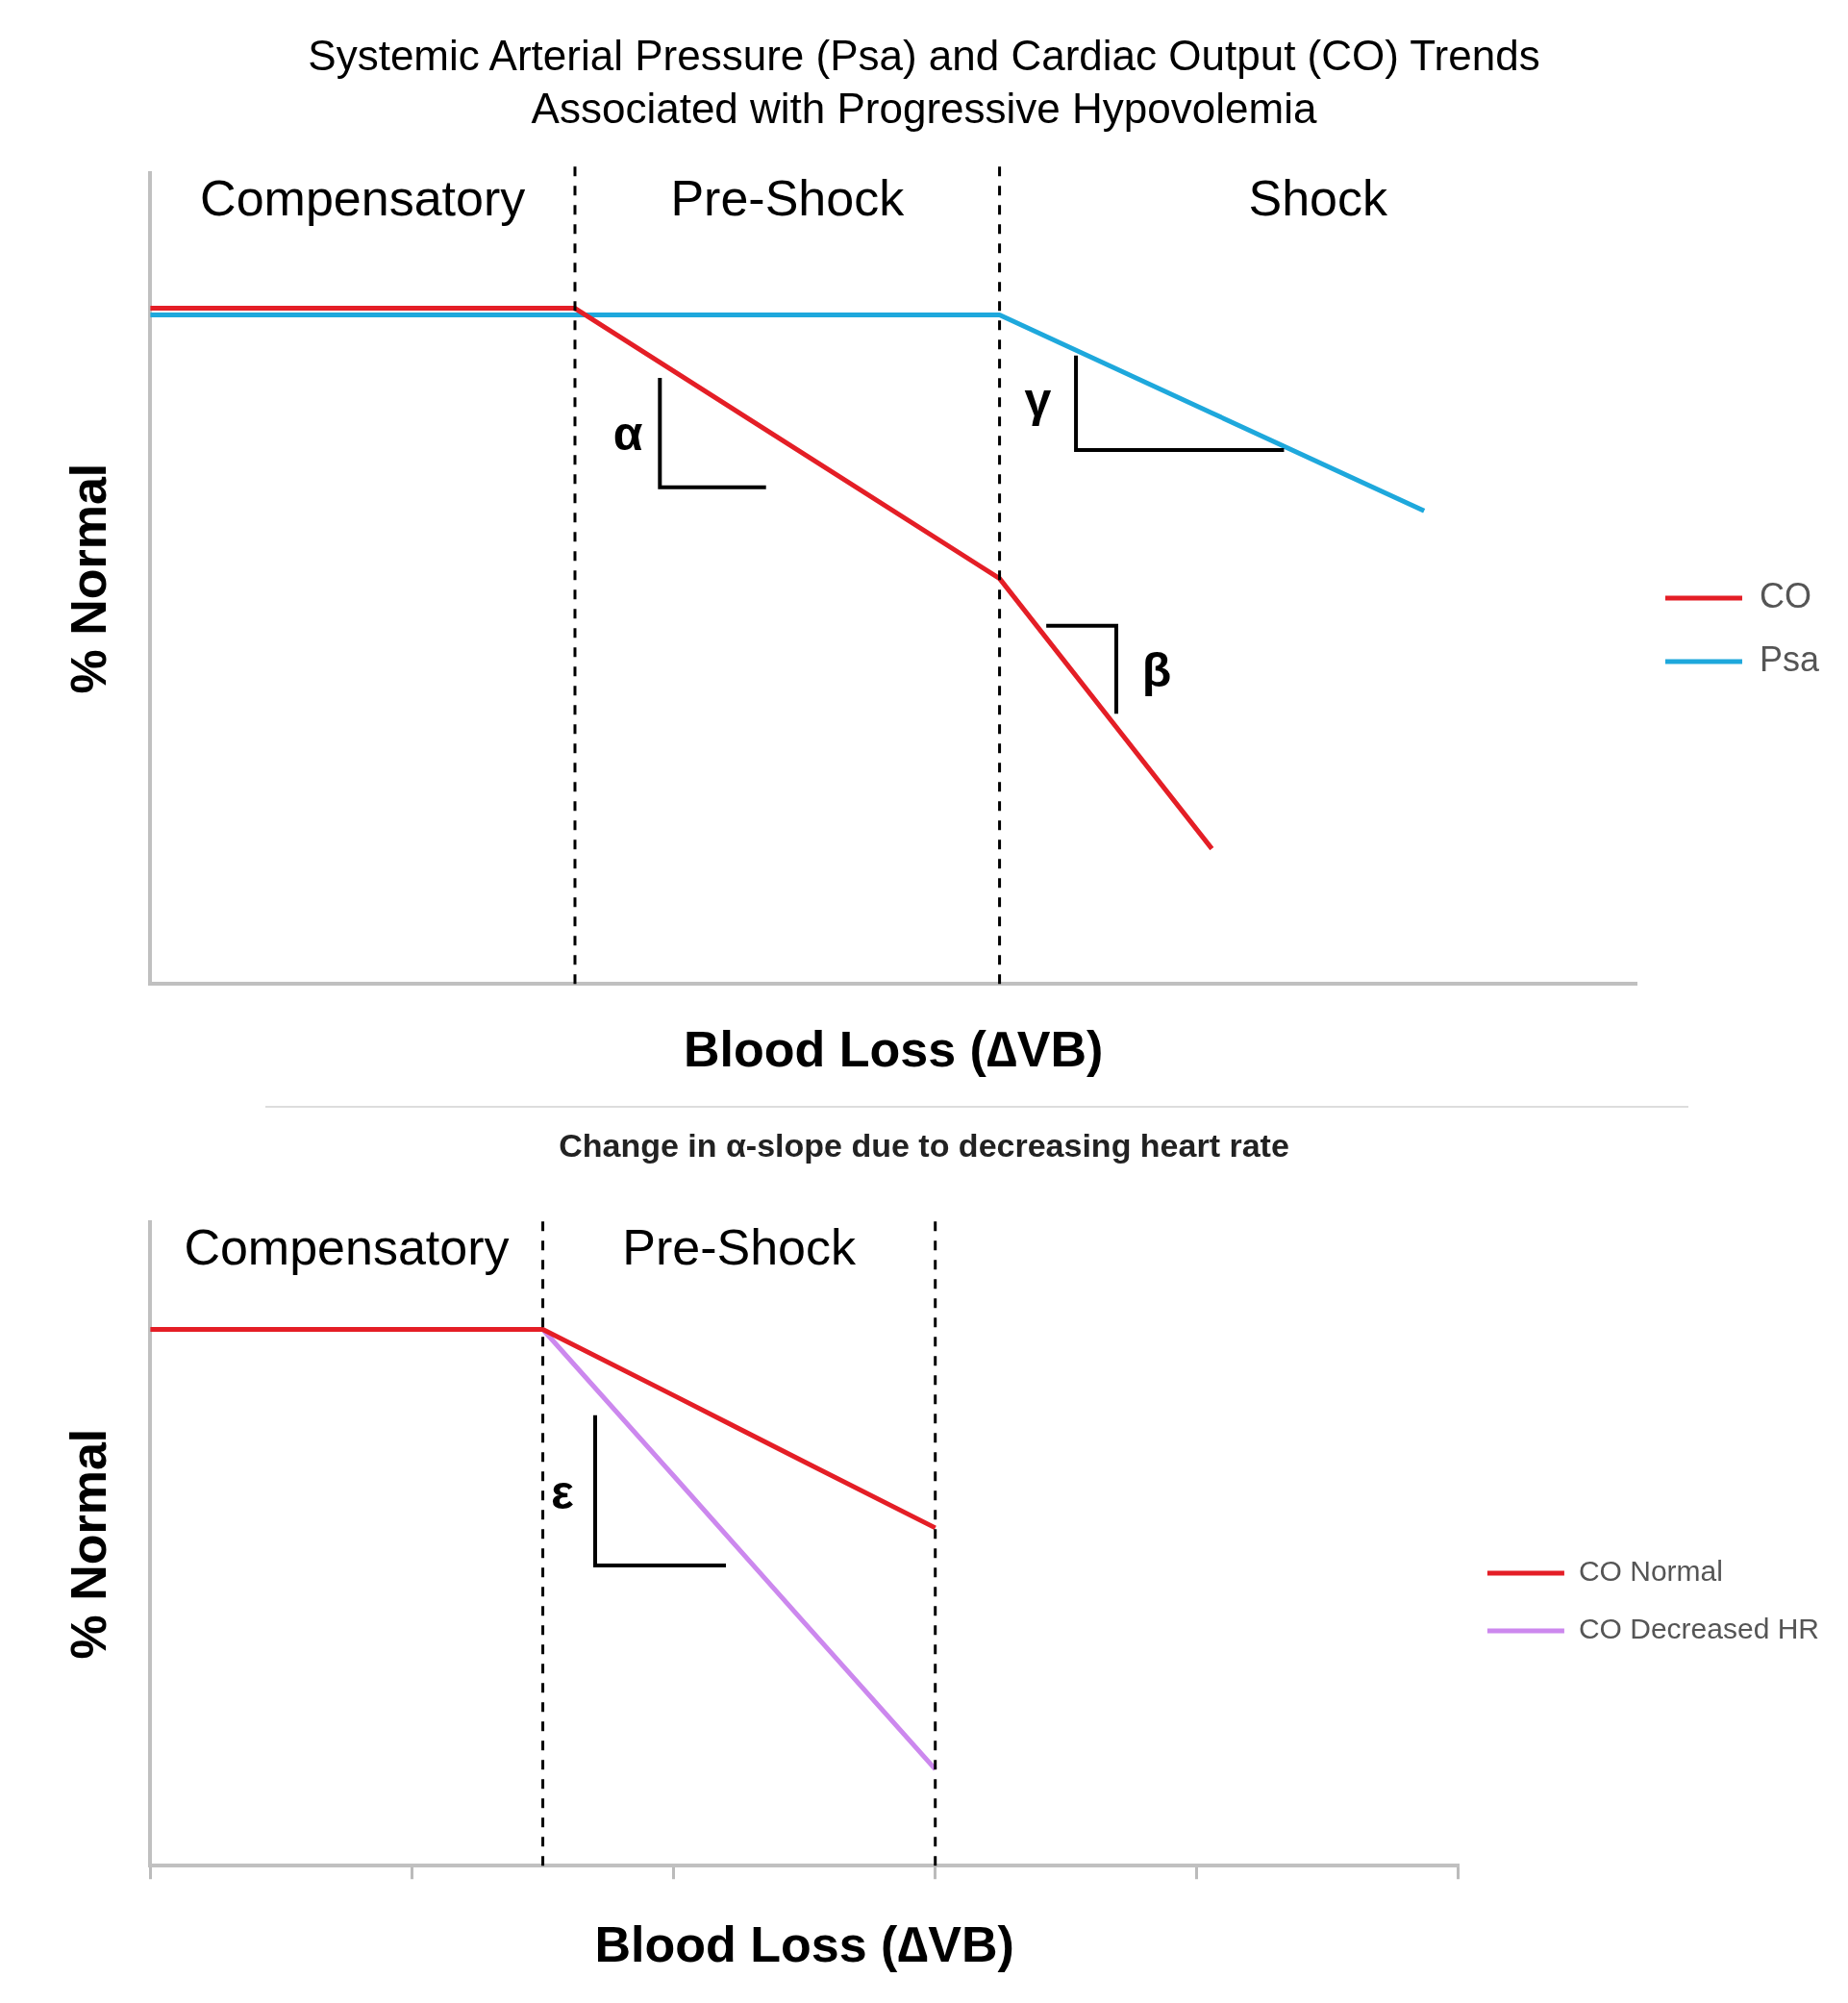 The width and height of the screenshot is (1848, 2003). What do you see at coordinates (1650, 1572) in the screenshot?
I see `legend-label: CO Normal` at bounding box center [1650, 1572].